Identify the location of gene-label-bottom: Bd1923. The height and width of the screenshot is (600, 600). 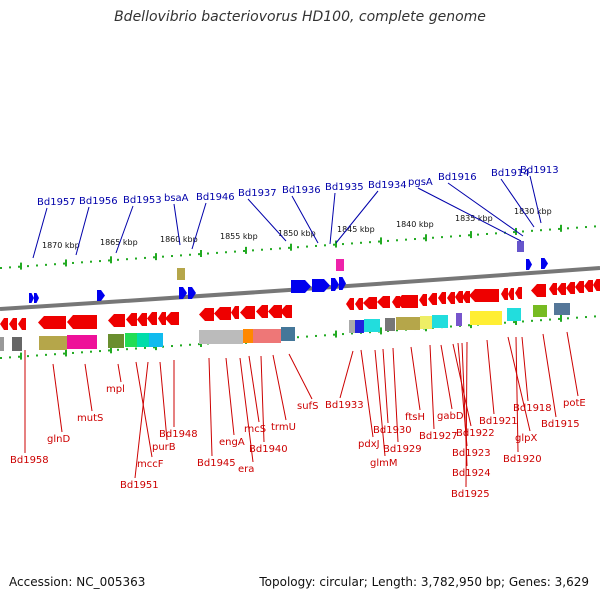
(471, 453).